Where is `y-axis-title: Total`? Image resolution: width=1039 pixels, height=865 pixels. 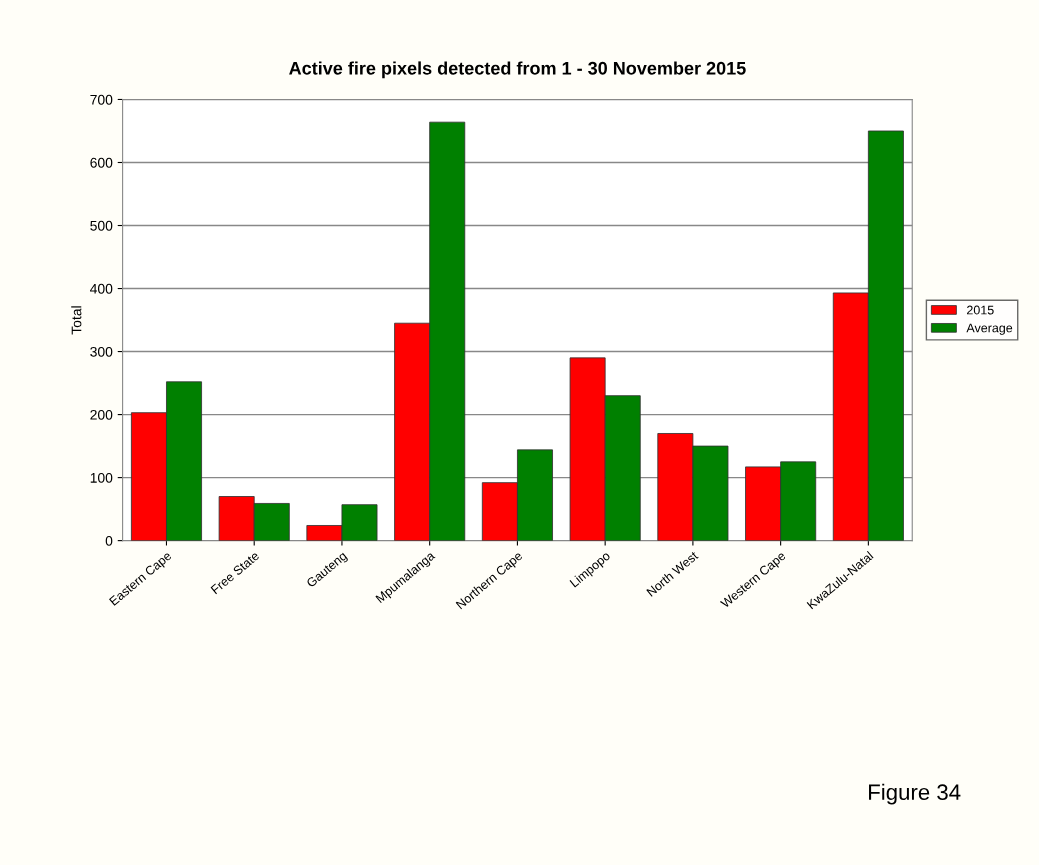
y-axis-title: Total is located at coordinates (76, 320).